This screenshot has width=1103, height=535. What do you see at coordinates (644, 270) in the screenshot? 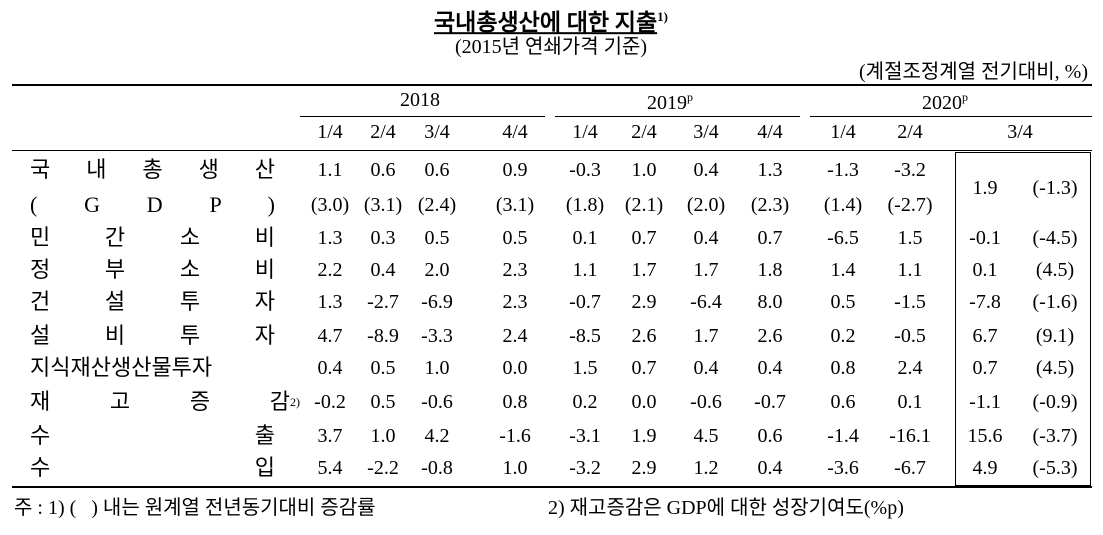
I see `cell: 1.7` at bounding box center [644, 270].